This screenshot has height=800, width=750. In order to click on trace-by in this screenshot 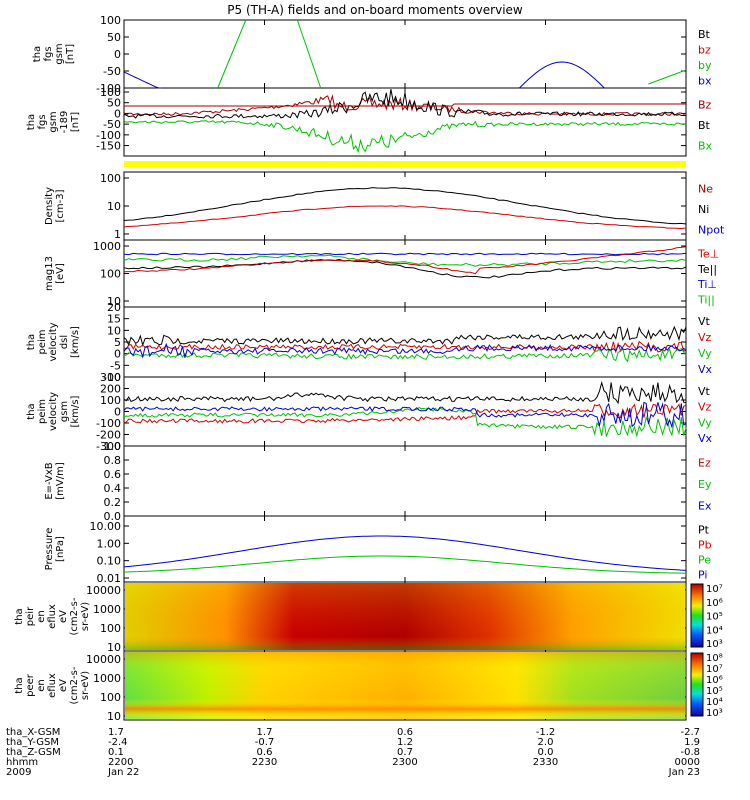, I will do `click(309, 54)`.